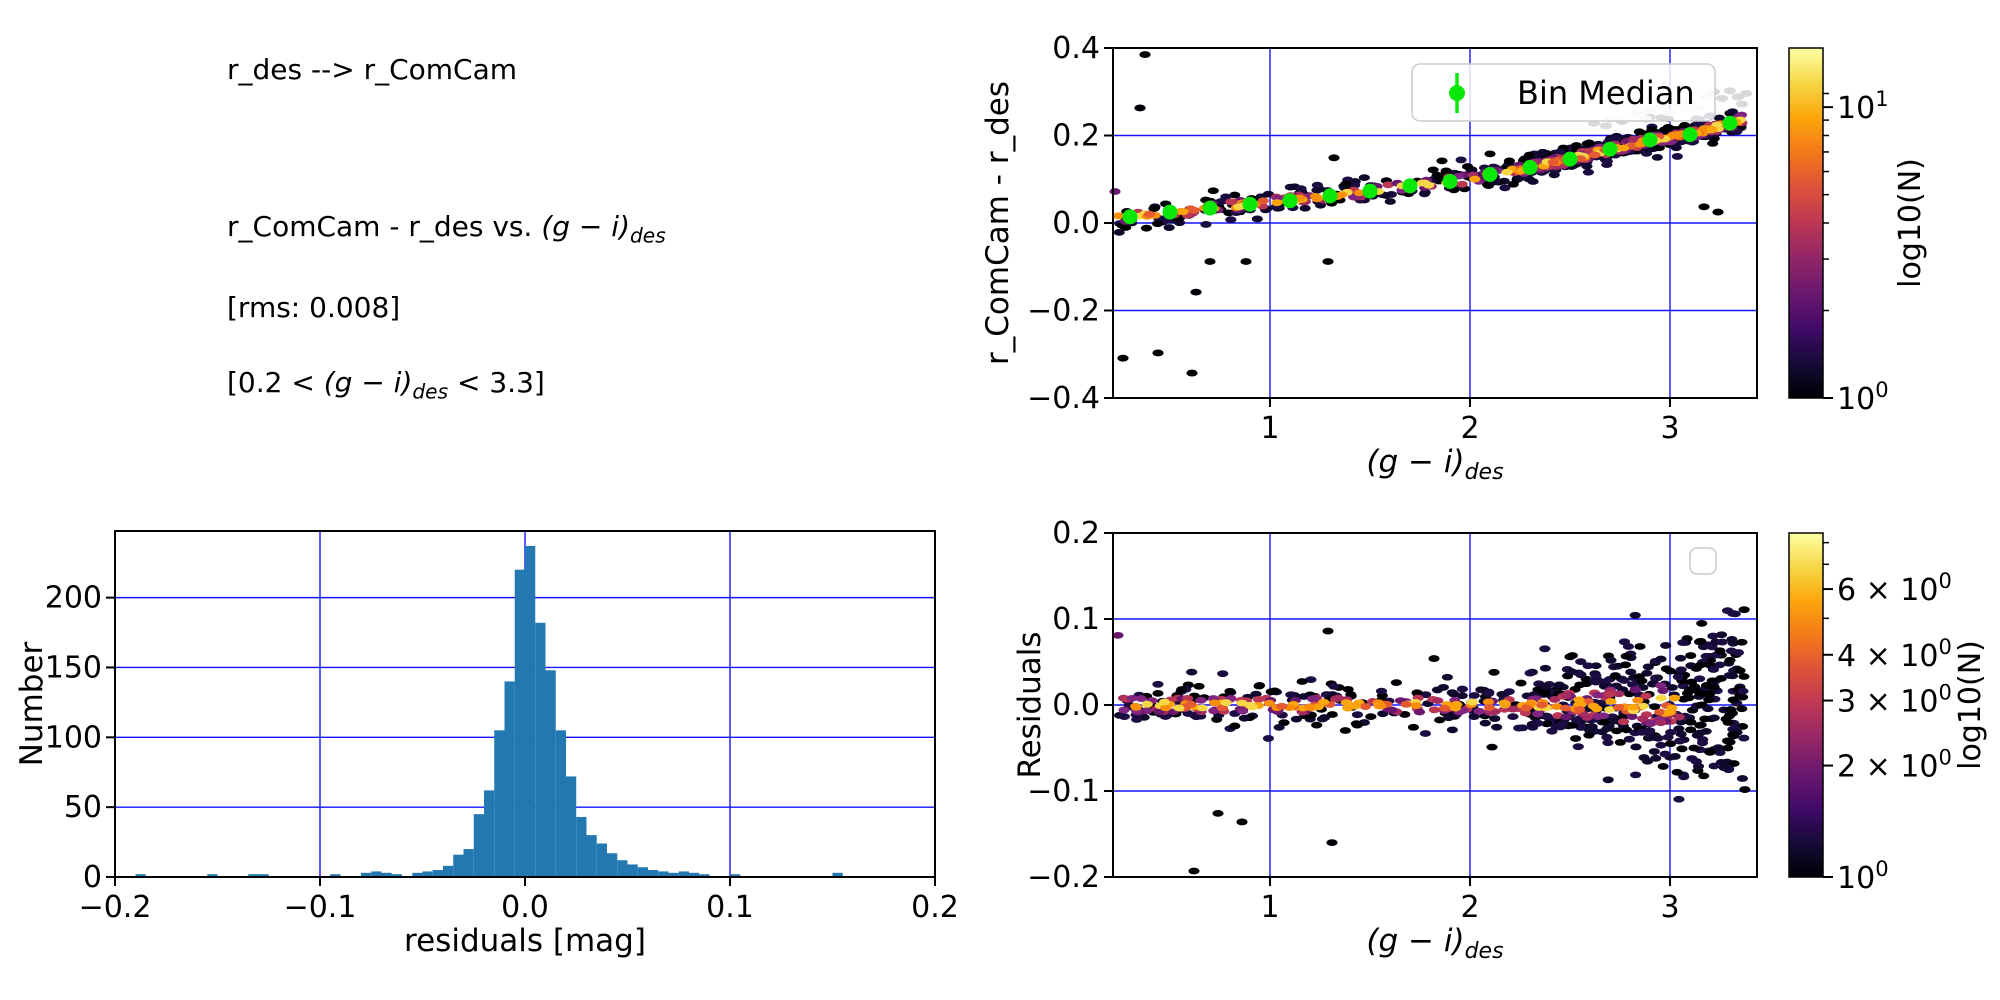 The image size is (2000, 1000). I want to click on colorbar-tick-label: 100, so click(1863, 876).